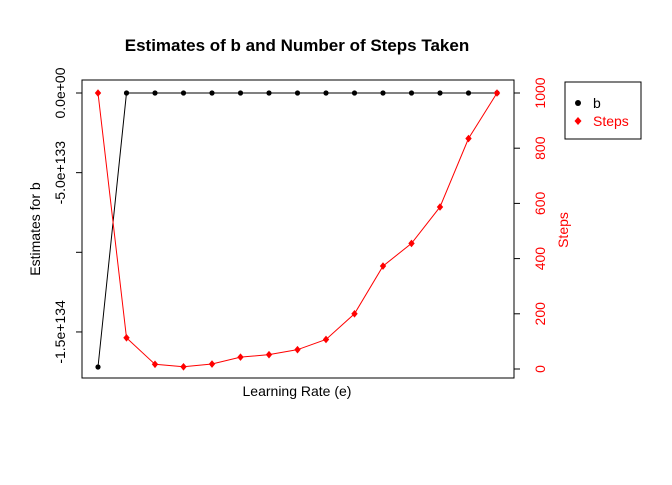  What do you see at coordinates (540, 148) in the screenshot?
I see `right-axis-tick-label: 800` at bounding box center [540, 148].